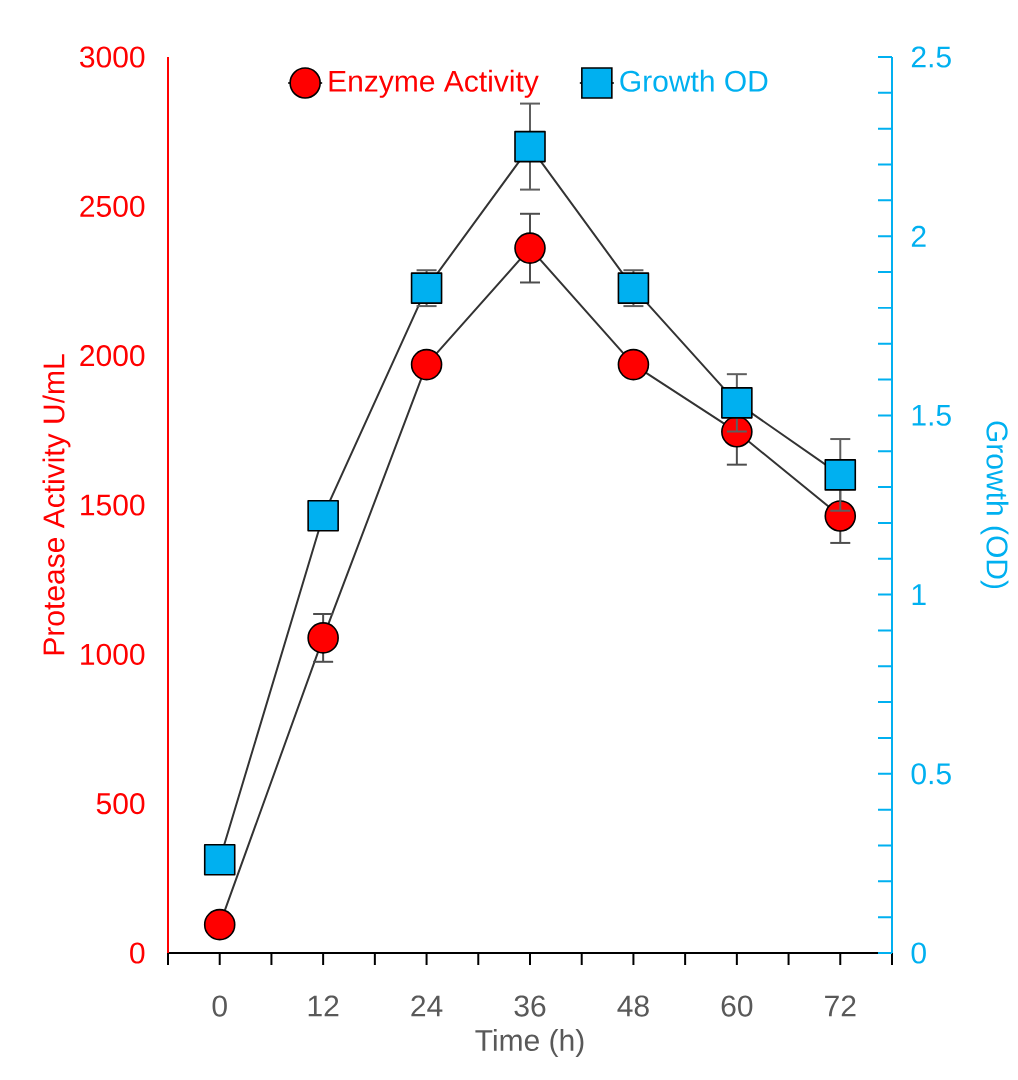  What do you see at coordinates (137, 953) in the screenshot?
I see `y-tick-label: 0` at bounding box center [137, 953].